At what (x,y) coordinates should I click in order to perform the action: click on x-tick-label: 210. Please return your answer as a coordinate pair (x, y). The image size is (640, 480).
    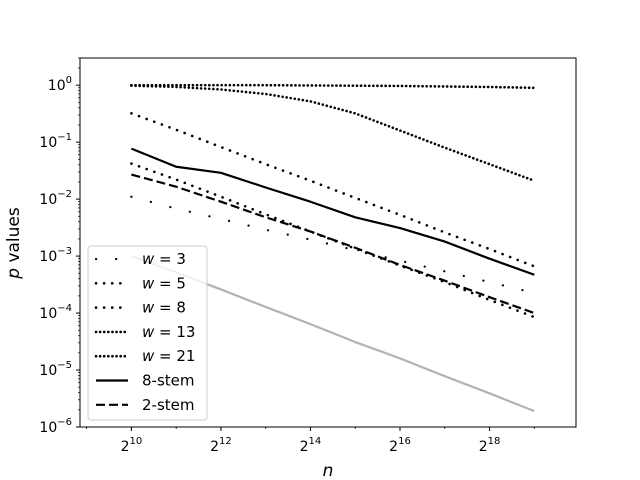
    Looking at the image, I should click on (132, 445).